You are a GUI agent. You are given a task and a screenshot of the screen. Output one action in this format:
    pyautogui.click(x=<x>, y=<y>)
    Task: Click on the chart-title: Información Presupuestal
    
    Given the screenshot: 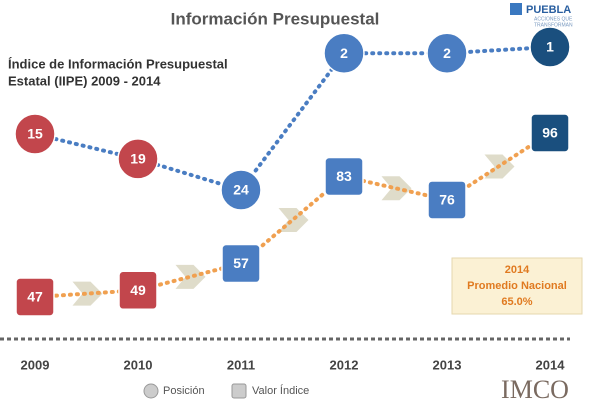 What is the action you would take?
    pyautogui.click(x=275, y=18)
    